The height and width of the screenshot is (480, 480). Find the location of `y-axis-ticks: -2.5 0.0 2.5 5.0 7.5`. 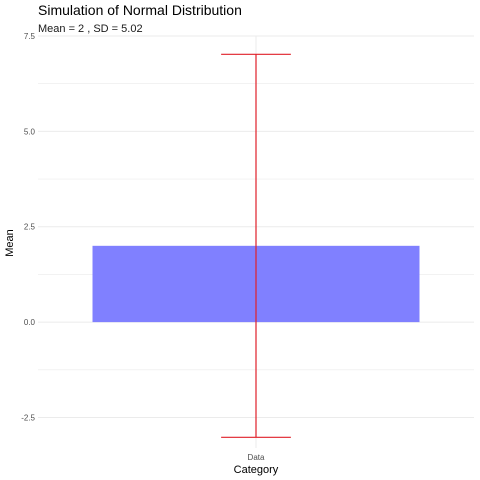

y-axis-ticks: -2.5 0.0 2.5 5.0 7.5 is located at coordinates (28, 227).